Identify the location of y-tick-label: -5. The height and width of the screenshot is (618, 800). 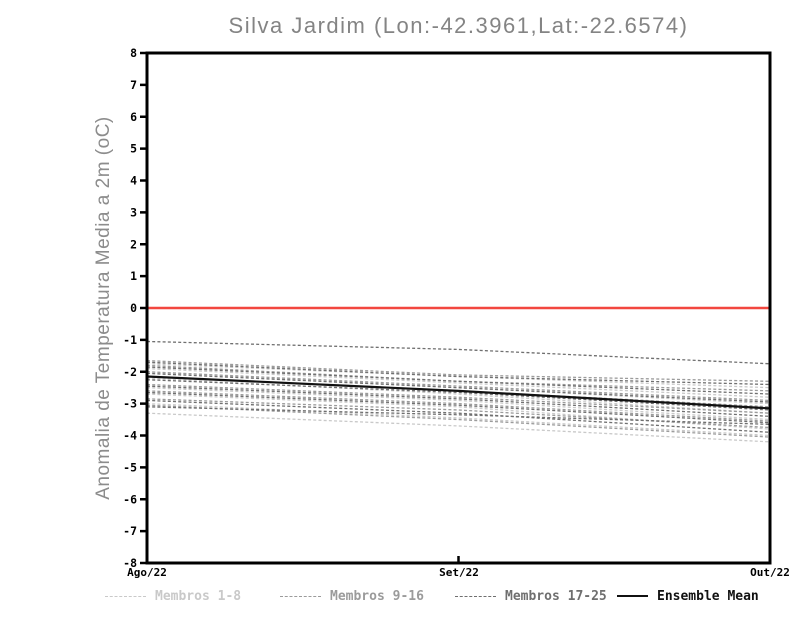
(130, 467).